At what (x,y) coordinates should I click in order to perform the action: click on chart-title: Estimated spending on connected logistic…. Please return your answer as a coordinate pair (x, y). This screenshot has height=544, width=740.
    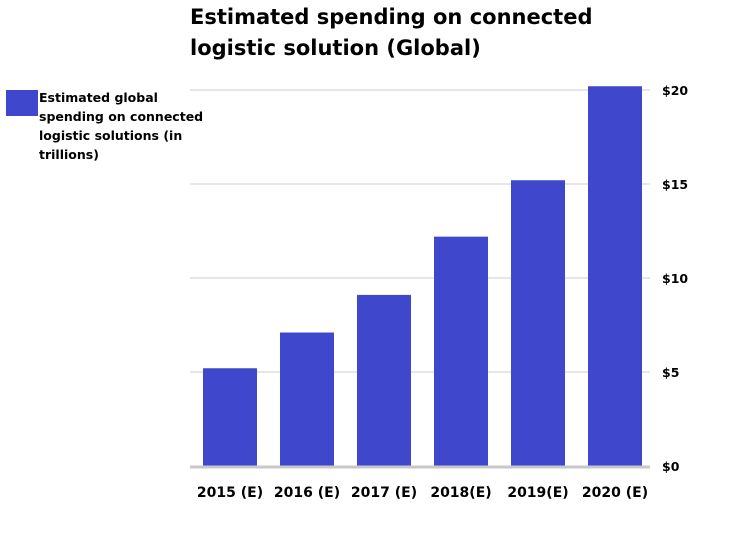
    Looking at the image, I should click on (391, 32).